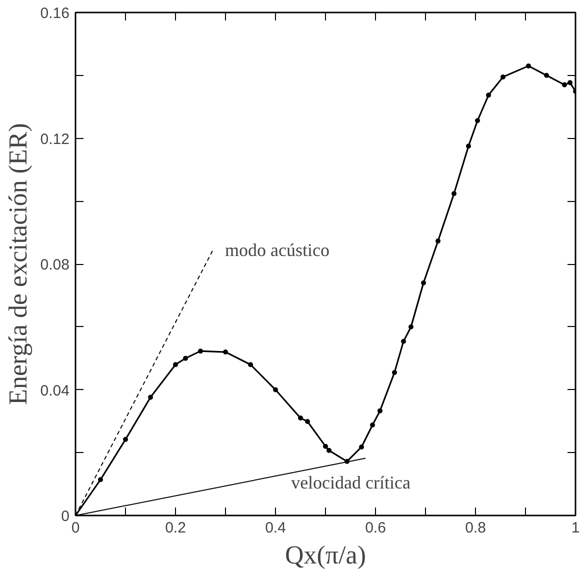  Describe the element at coordinates (325, 555) in the screenshot. I see `x-axis-title: Qx(π/a)` at that location.